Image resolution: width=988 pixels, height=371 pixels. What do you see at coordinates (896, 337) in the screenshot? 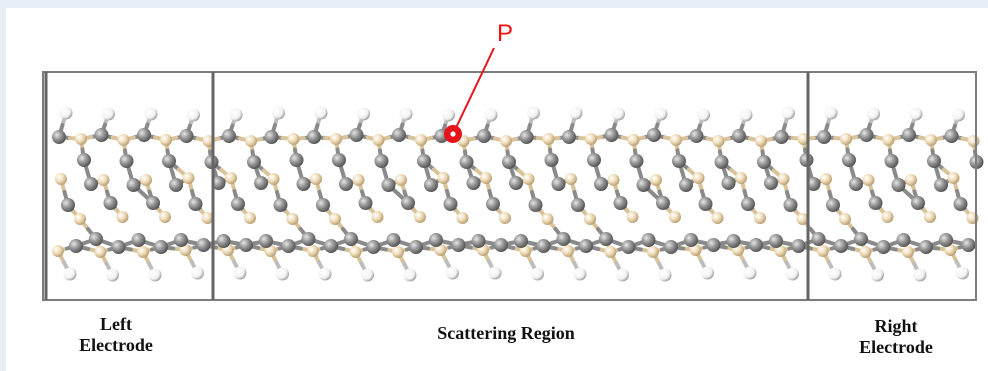
I see `right-electrode-label: Right Electrode` at bounding box center [896, 337].